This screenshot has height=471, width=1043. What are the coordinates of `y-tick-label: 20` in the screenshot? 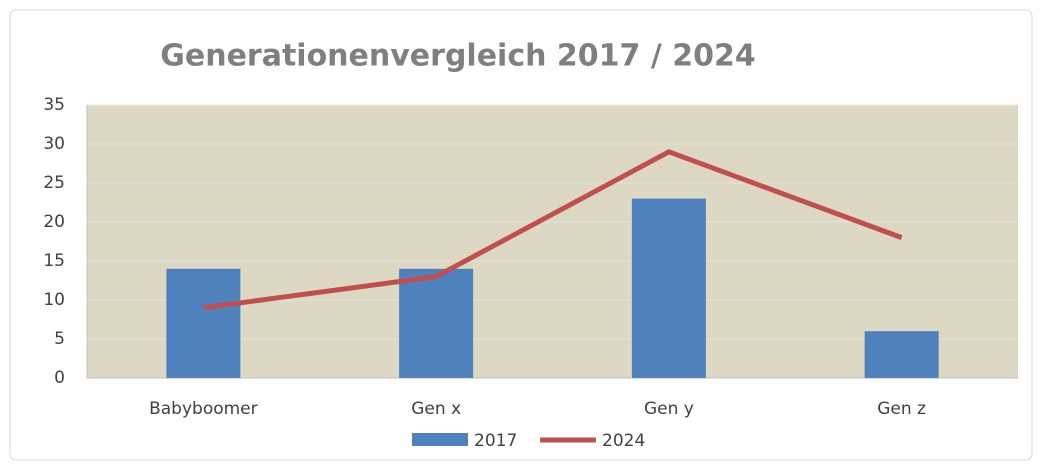 It's located at (54, 222).